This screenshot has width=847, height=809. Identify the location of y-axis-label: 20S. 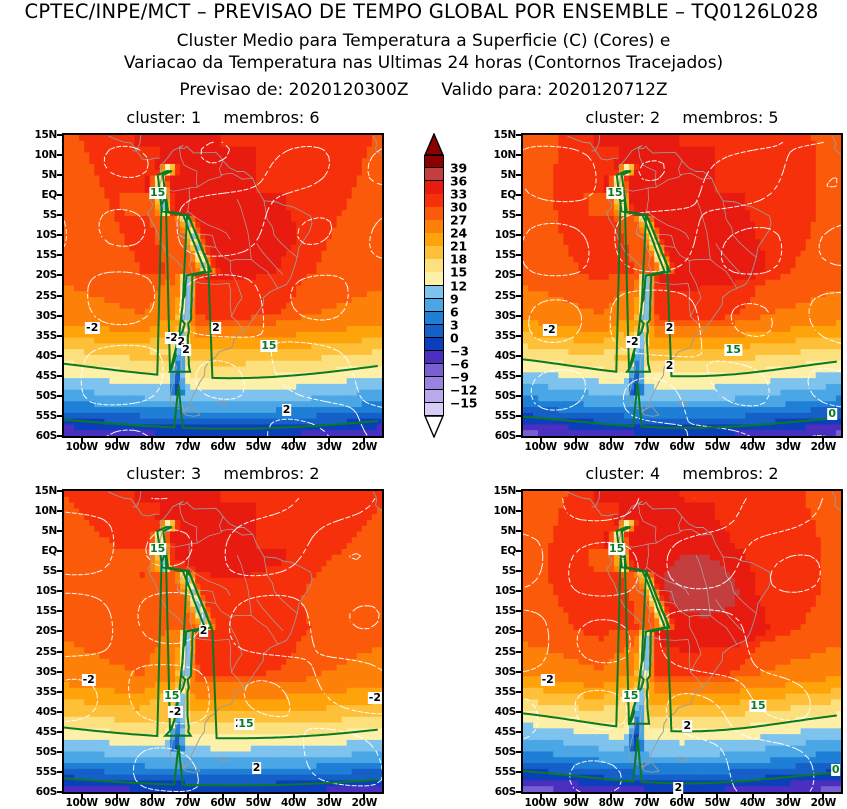
(505, 631).